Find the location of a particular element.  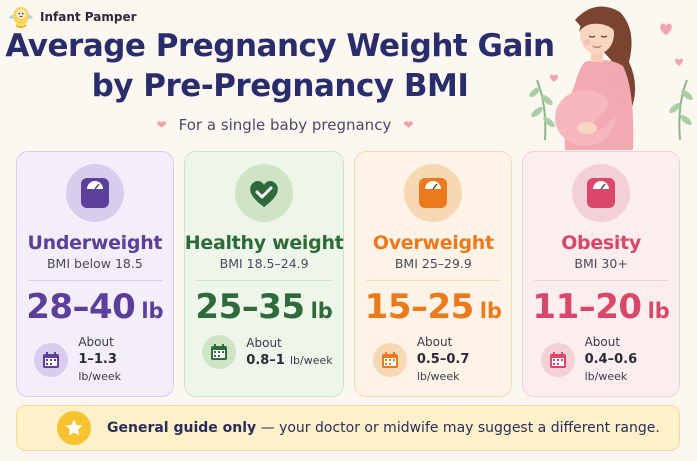

card-bmi: BMI 18.5–24.9 is located at coordinates (264, 263).